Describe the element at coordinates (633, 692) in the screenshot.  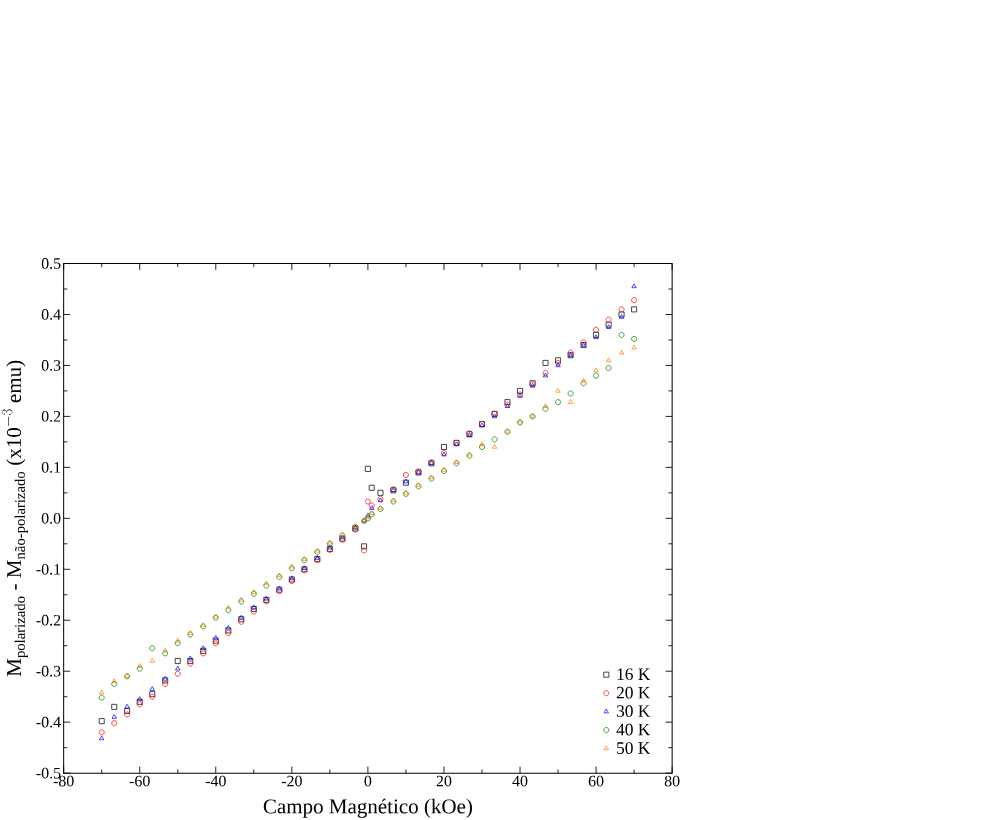
I see `legend-label: 20 K` at that location.